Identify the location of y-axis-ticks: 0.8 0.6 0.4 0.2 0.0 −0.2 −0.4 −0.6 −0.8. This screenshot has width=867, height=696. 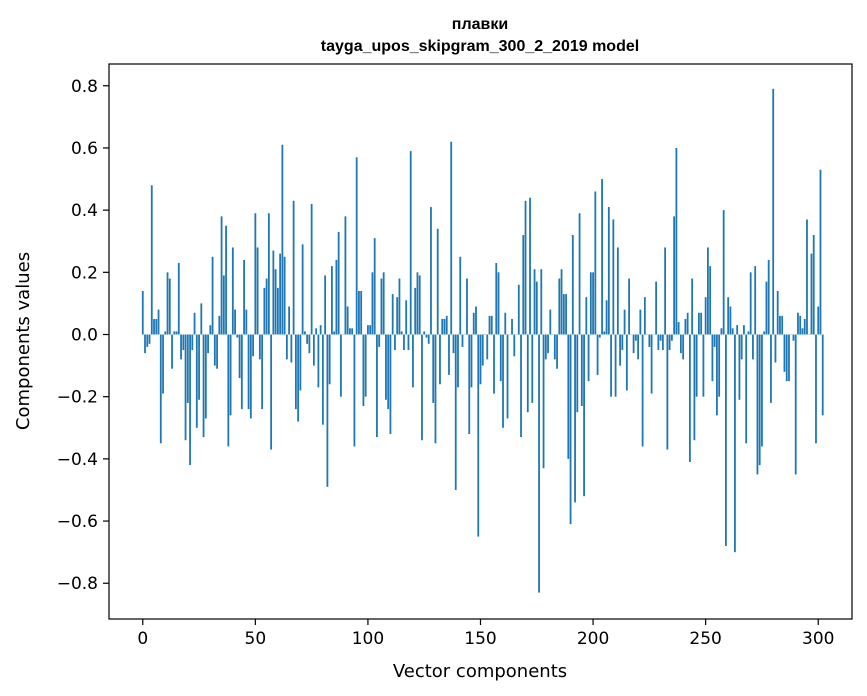
(83, 335).